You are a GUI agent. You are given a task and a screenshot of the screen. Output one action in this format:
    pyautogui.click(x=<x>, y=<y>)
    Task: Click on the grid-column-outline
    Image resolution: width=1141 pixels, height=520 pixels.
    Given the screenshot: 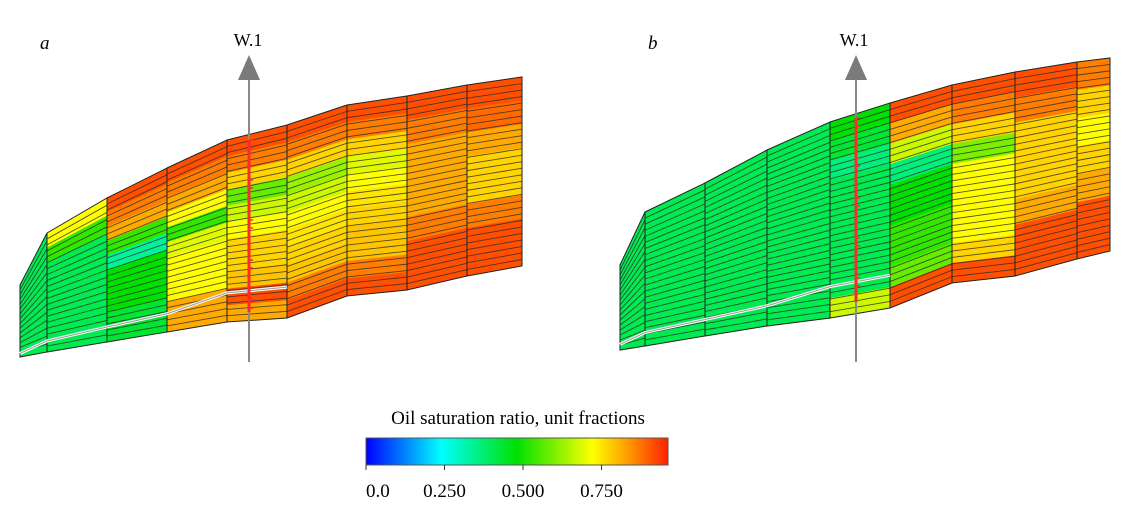 What is the action you would take?
    pyautogui.click(x=1093, y=158)
    